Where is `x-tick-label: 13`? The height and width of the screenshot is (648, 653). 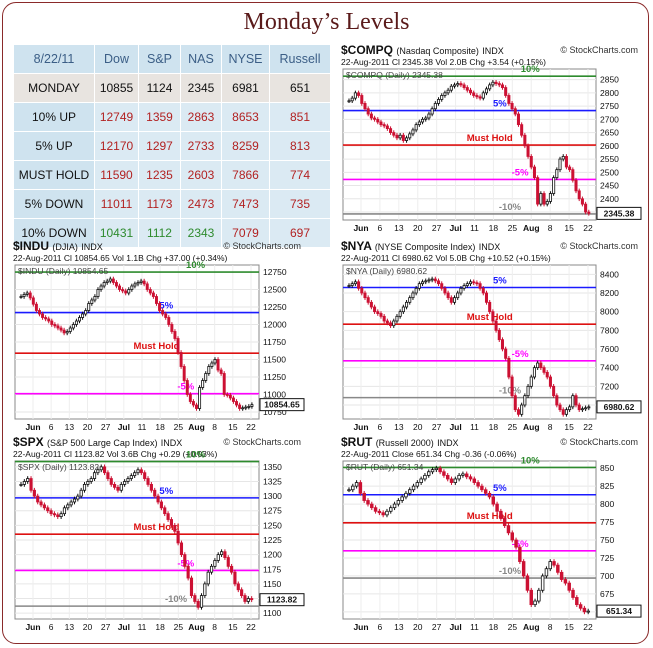 x-tick-label: 13 is located at coordinates (399, 627).